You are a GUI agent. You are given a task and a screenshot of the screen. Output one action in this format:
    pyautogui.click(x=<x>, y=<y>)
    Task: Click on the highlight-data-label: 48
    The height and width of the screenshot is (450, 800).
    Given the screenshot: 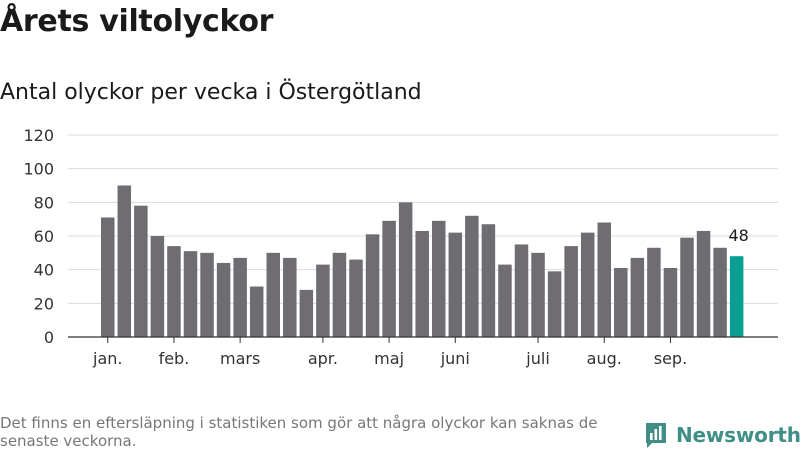 What is the action you would take?
    pyautogui.click(x=738, y=235)
    